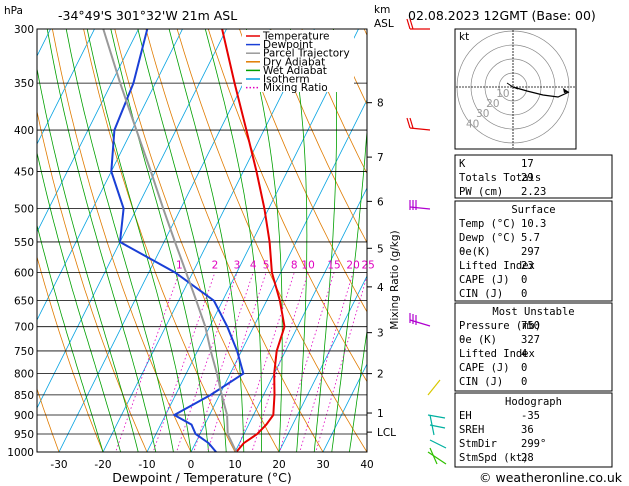  I want to click on pressure-tick-550: 550, so click(24, 243).